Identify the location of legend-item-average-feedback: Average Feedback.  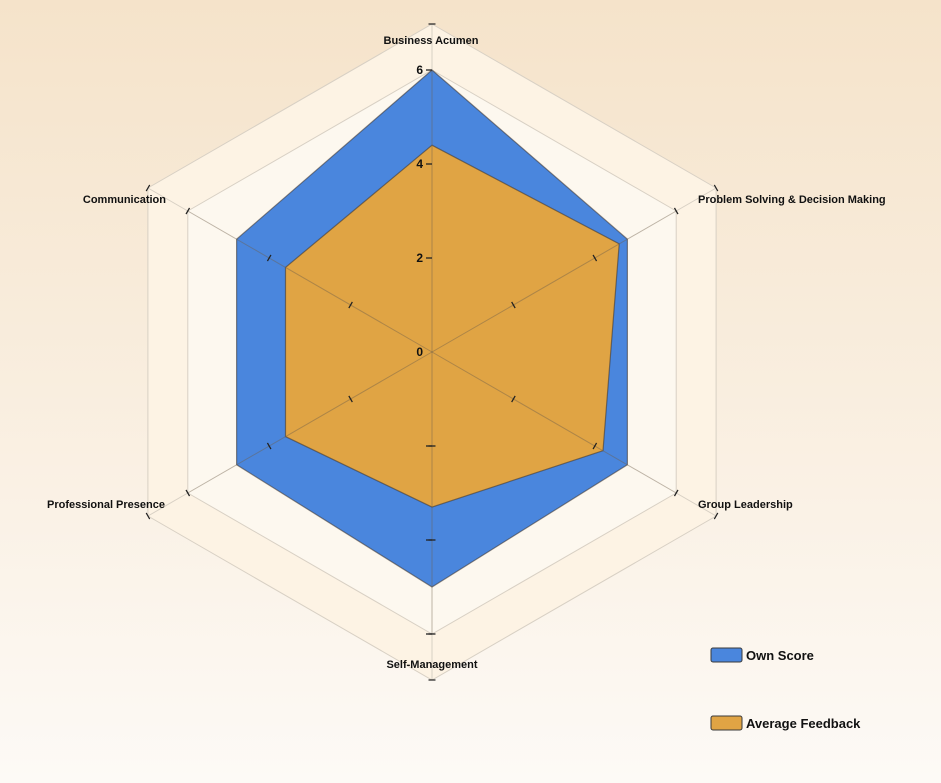
(785, 723).